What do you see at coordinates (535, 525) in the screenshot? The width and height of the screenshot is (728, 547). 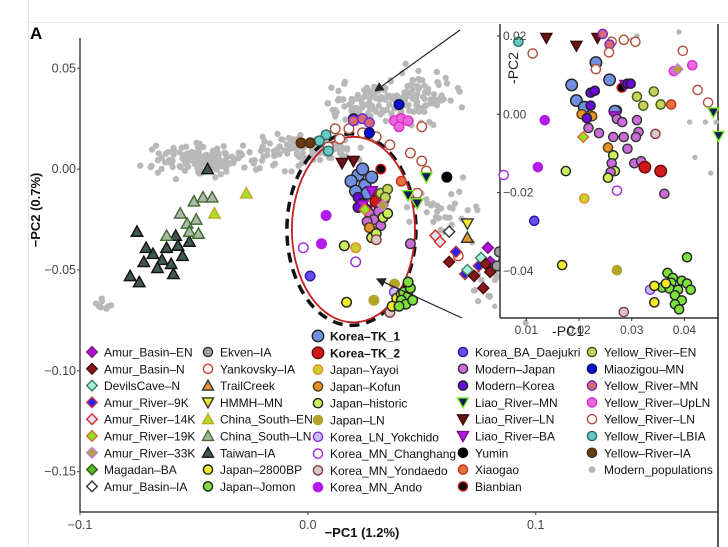 I see `x-tick-label: 0.1` at bounding box center [535, 525].